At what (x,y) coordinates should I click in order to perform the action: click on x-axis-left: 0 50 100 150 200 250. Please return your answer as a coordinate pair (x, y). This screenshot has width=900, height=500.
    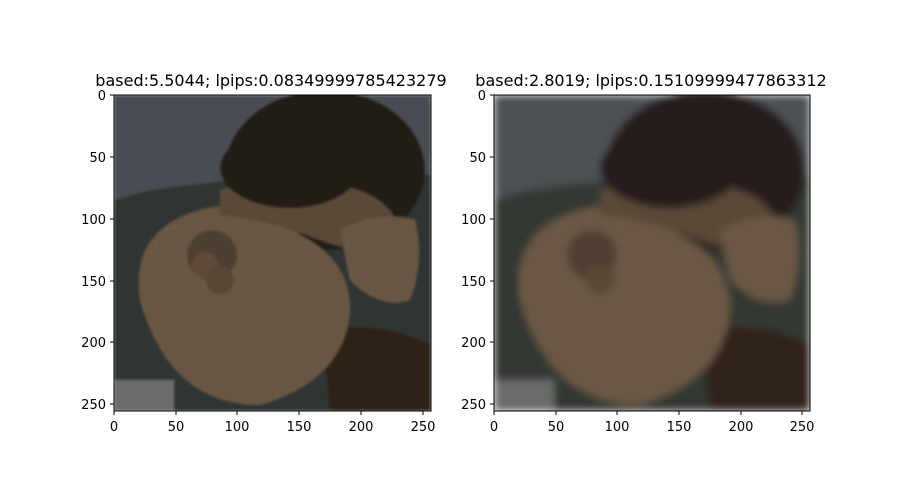
    Looking at the image, I should click on (273, 423).